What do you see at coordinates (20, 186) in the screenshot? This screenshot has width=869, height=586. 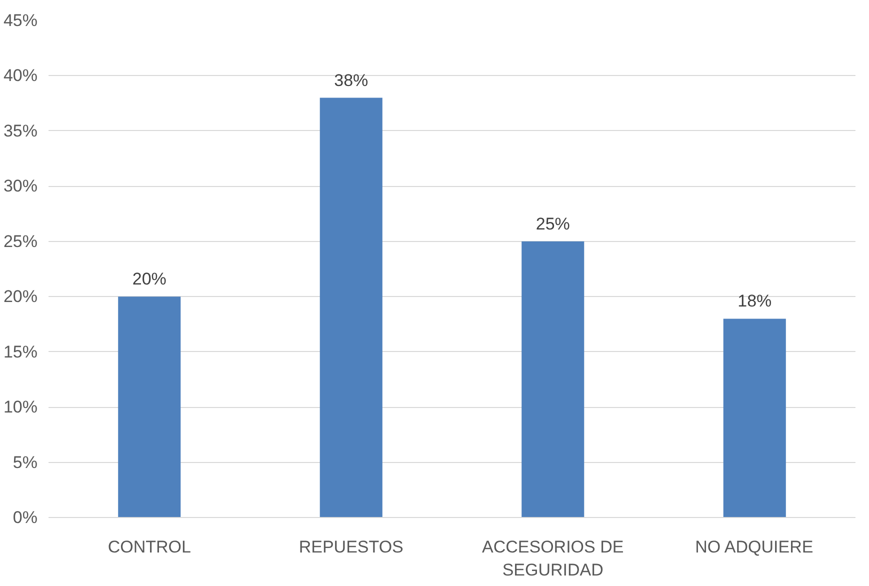 I see `y-tick-label: 30%` at bounding box center [20, 186].